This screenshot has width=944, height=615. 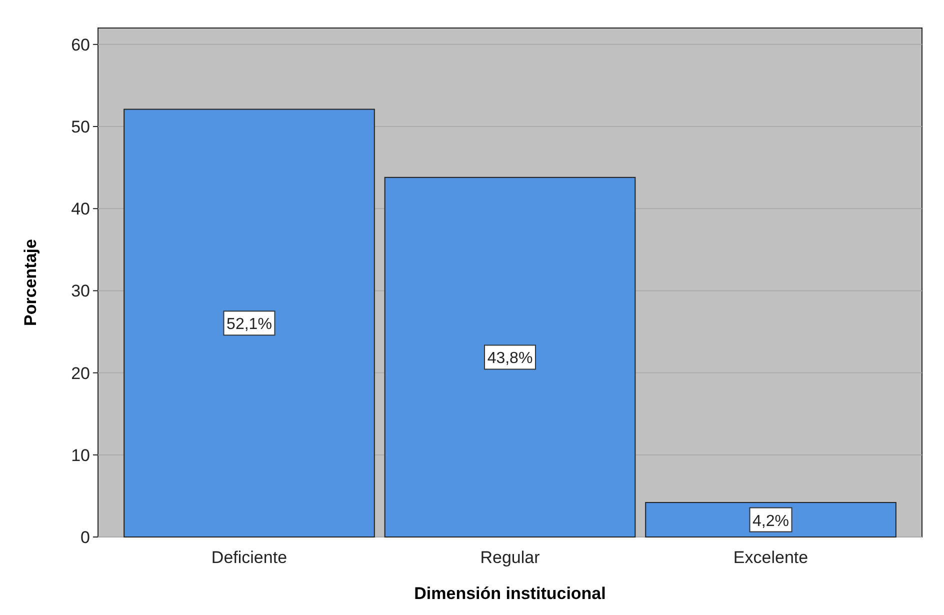 I want to click on y-axis-title: Porcentaje, so click(x=30, y=282).